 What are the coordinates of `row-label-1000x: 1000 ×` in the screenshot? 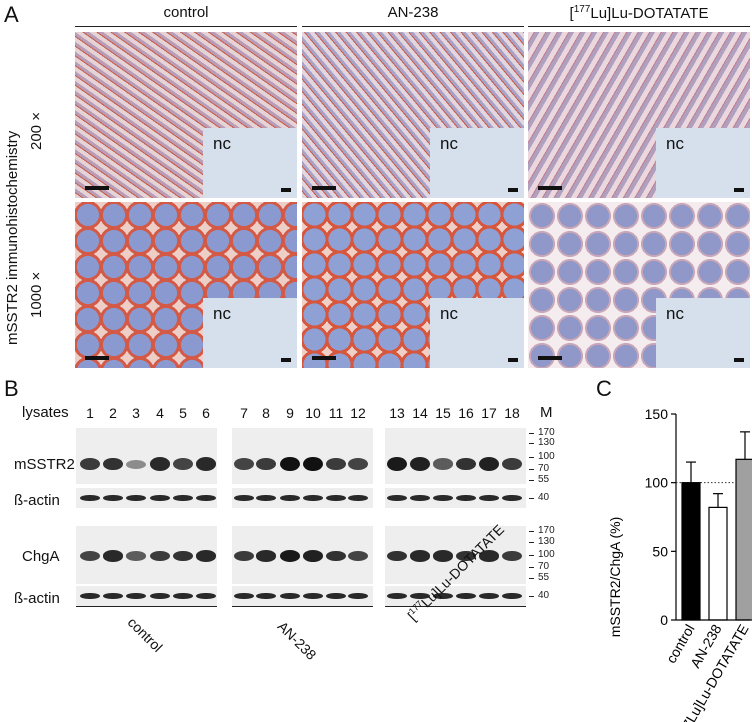 It's located at (36, 295).